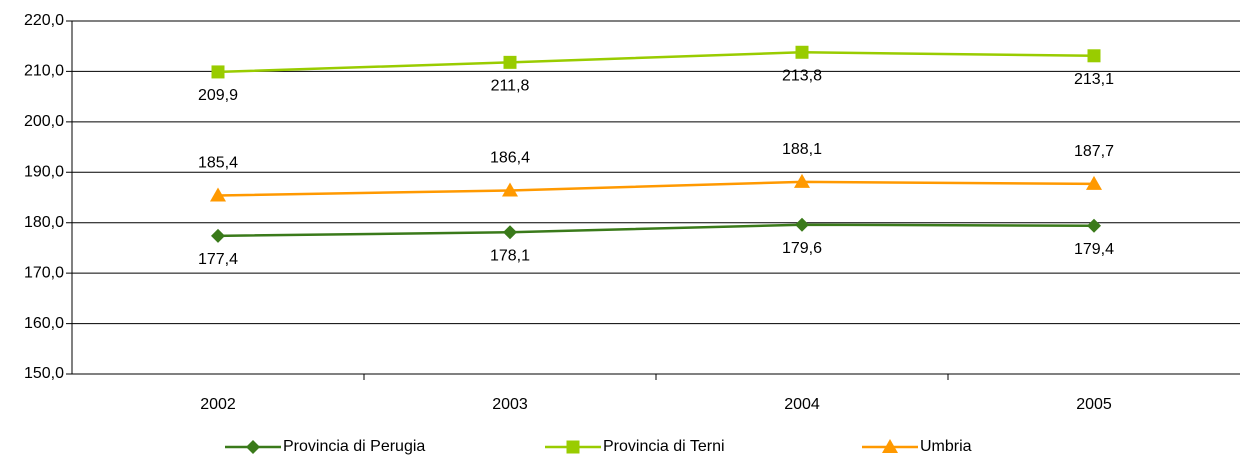  What do you see at coordinates (44, 172) in the screenshot?
I see `y-tick-label: 190,0` at bounding box center [44, 172].